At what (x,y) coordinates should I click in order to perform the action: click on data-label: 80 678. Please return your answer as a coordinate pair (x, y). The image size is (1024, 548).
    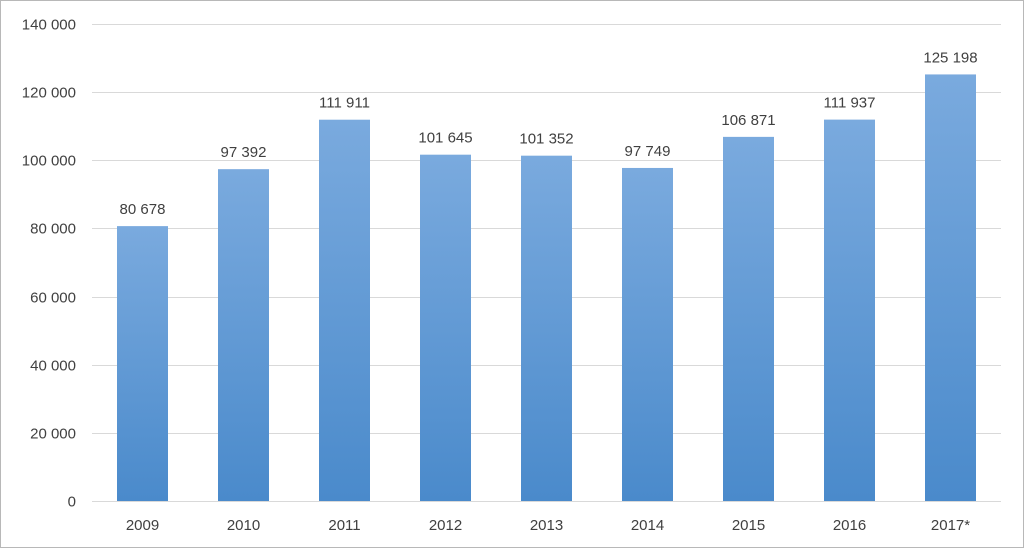
    Looking at the image, I should click on (143, 209).